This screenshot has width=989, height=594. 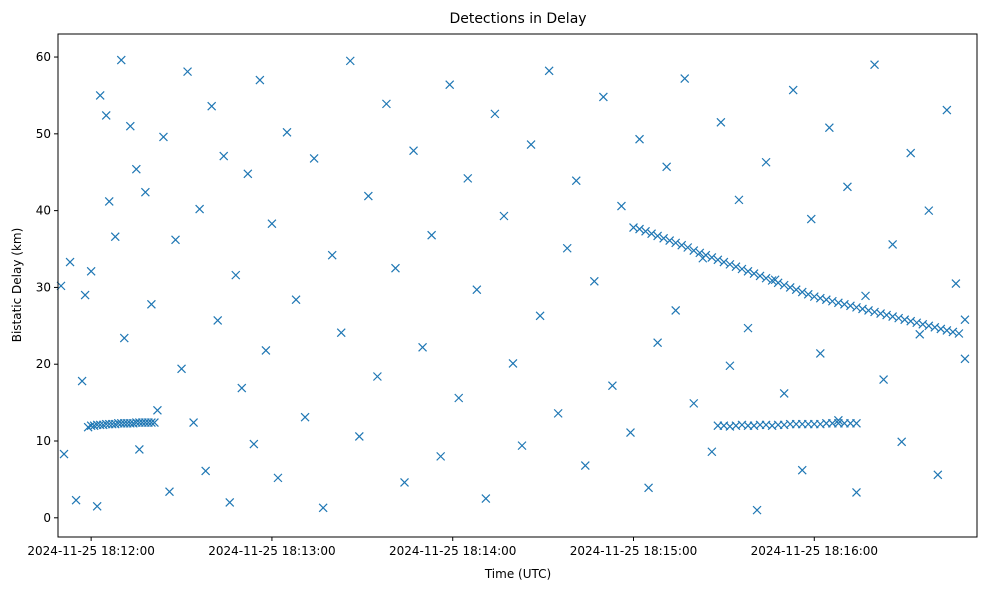 I want to click on y-tick-label: 10, so click(x=43, y=441).